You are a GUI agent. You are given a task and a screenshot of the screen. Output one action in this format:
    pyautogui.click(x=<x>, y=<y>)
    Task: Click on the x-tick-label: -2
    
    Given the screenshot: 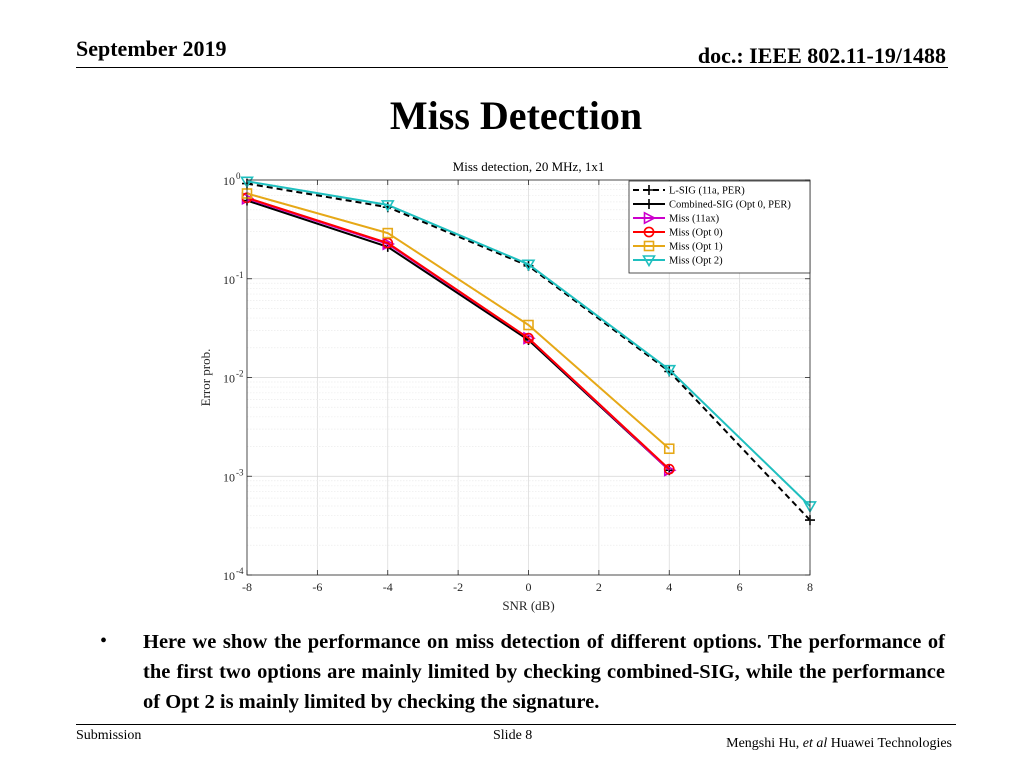 What is the action you would take?
    pyautogui.click(x=458, y=587)
    